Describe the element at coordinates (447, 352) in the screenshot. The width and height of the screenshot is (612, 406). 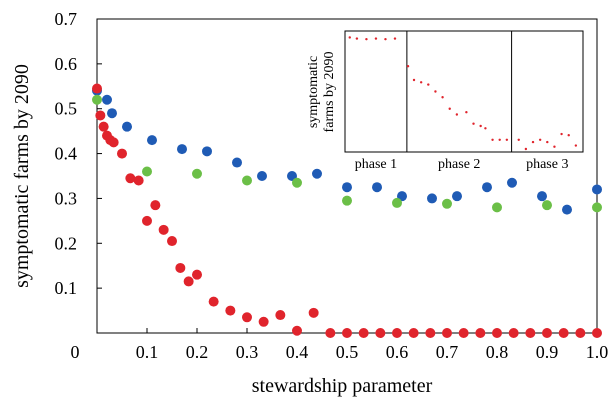
I see `x-tick-label: 0.7` at that location.